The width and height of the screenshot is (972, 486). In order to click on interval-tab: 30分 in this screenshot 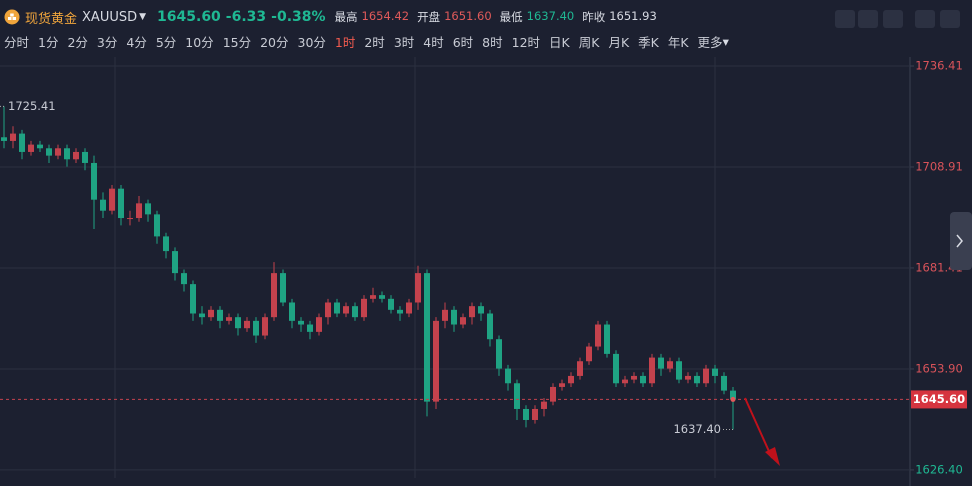, I will do `click(311, 42)`.